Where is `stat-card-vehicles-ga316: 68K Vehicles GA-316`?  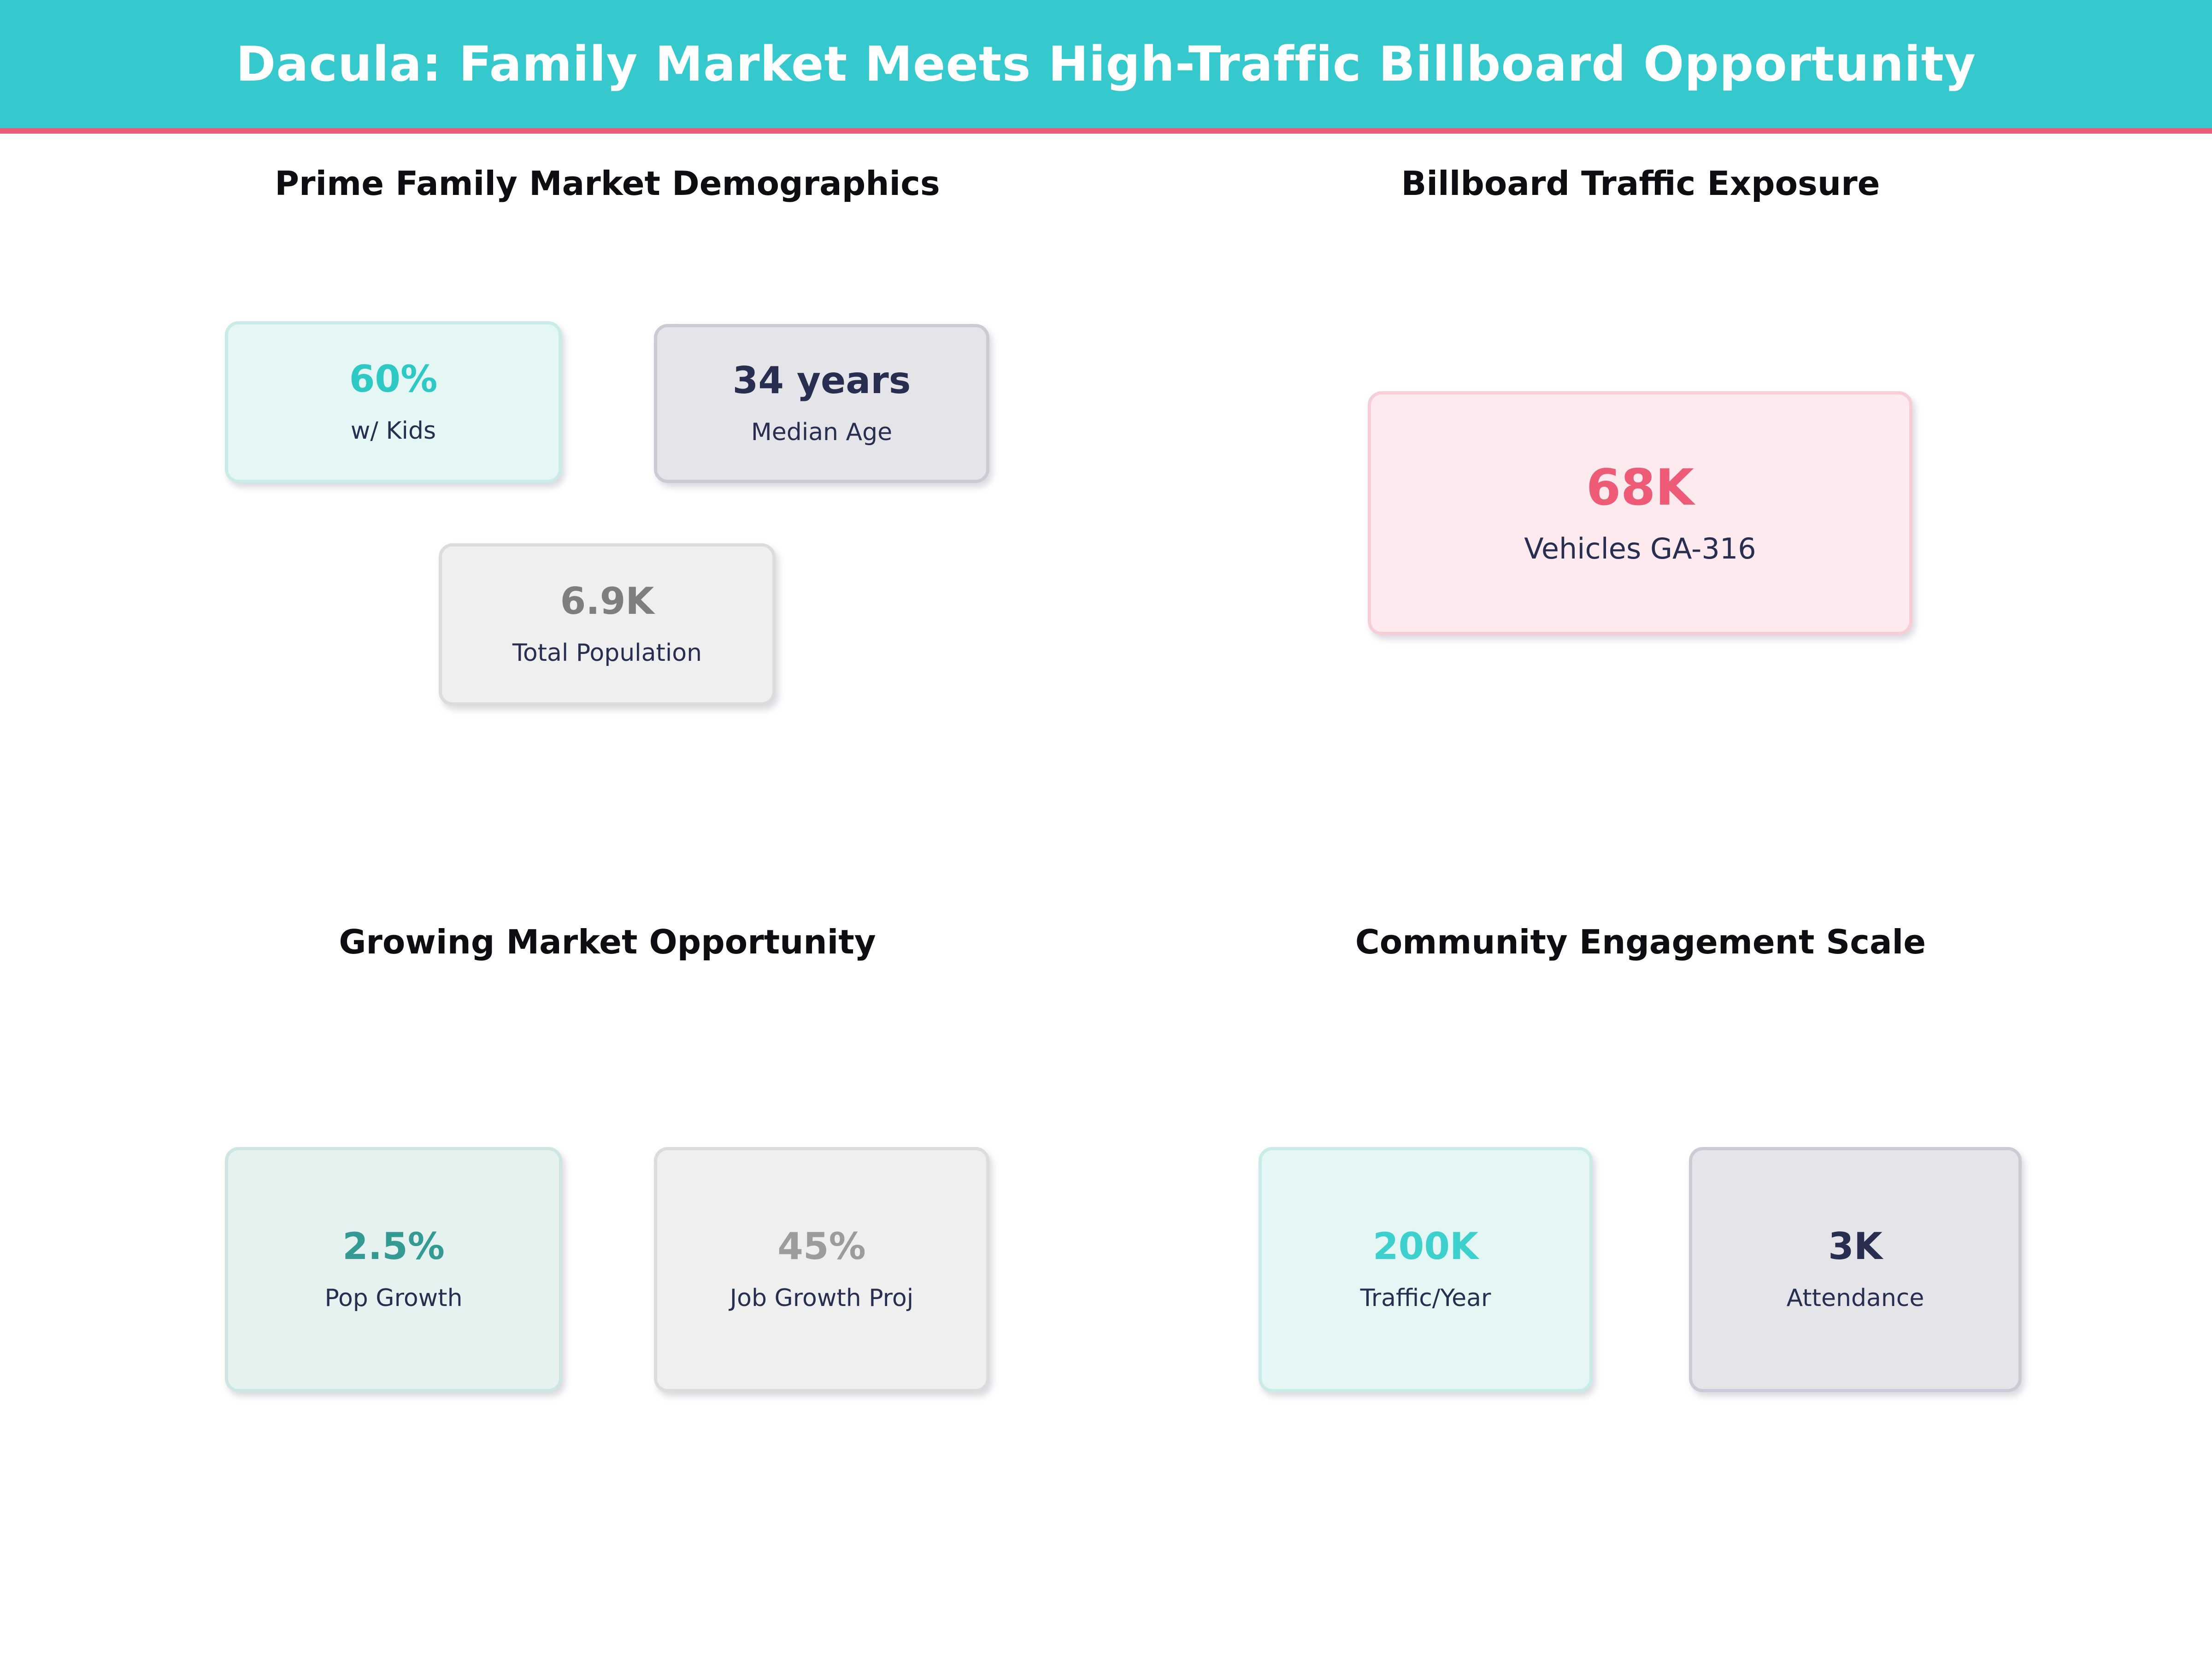
stat-card-vehicles-ga316: 68K Vehicles GA-316 is located at coordinates (1640, 513).